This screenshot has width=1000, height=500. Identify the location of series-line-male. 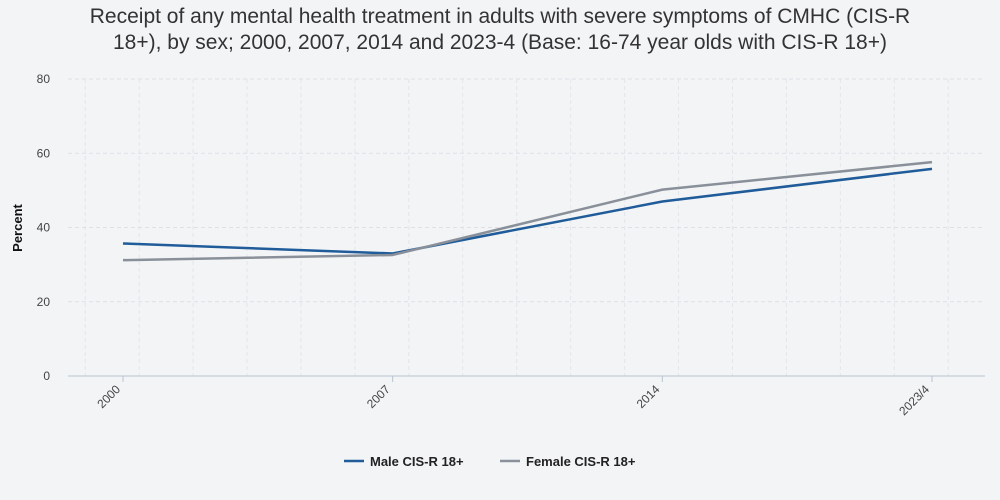
(527, 211).